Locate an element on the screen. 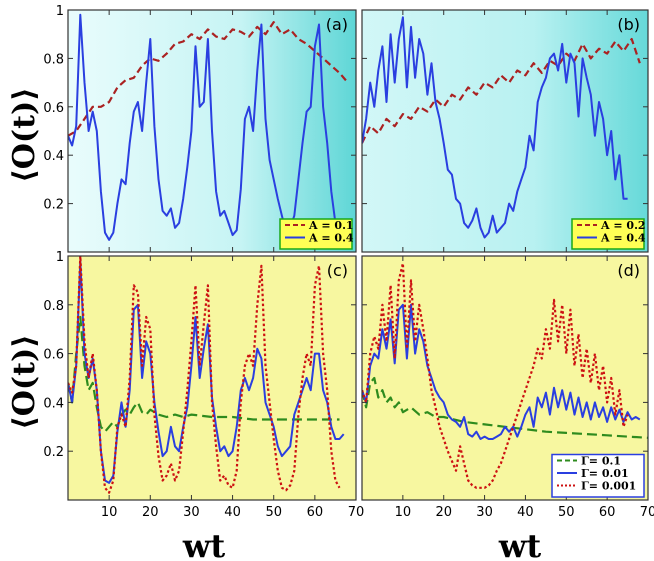 Image resolution: width=654 pixels, height=561 pixels. y-axis-label-top: ⟨O(t)⟩ is located at coordinates (24, 135).